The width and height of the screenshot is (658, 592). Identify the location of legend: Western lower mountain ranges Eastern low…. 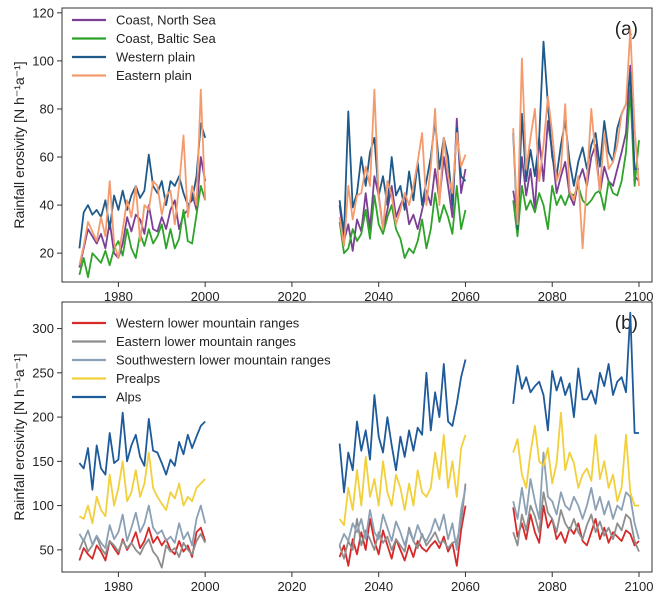
(201, 360).